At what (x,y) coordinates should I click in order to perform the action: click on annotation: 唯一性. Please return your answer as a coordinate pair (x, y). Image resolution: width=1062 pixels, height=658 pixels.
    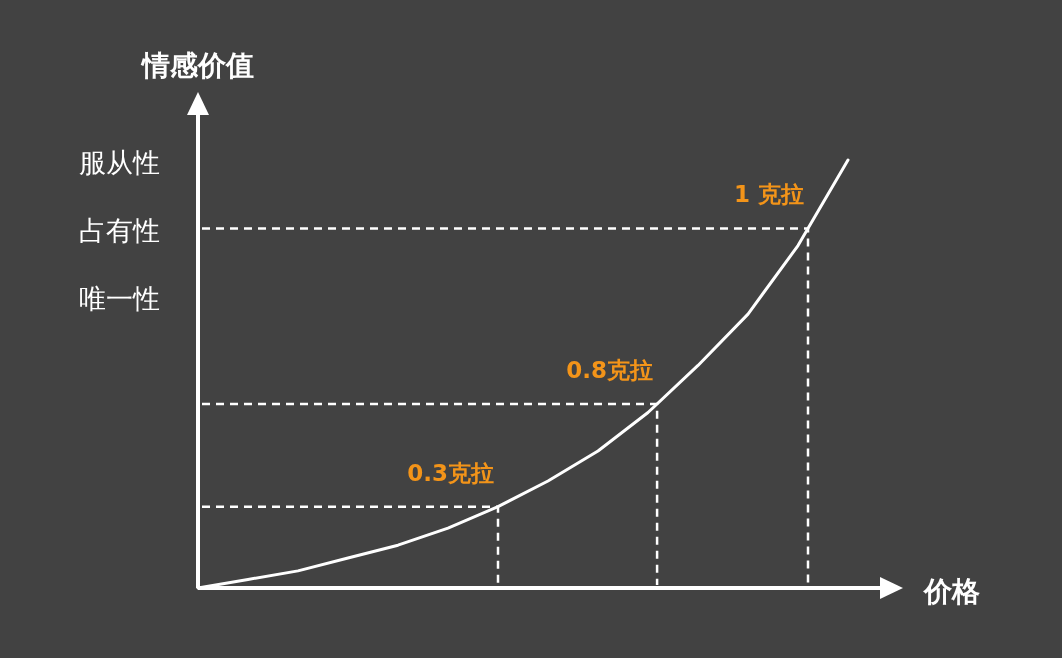
    Looking at the image, I should click on (119, 298).